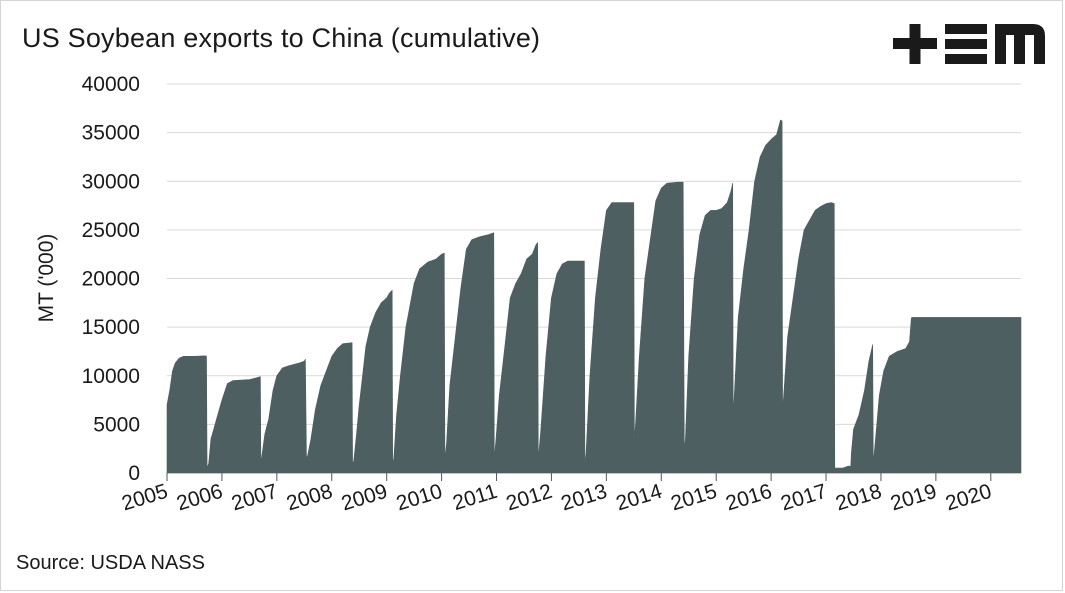  What do you see at coordinates (110, 563) in the screenshot?
I see `source-note: Source: USDA NASS` at bounding box center [110, 563].